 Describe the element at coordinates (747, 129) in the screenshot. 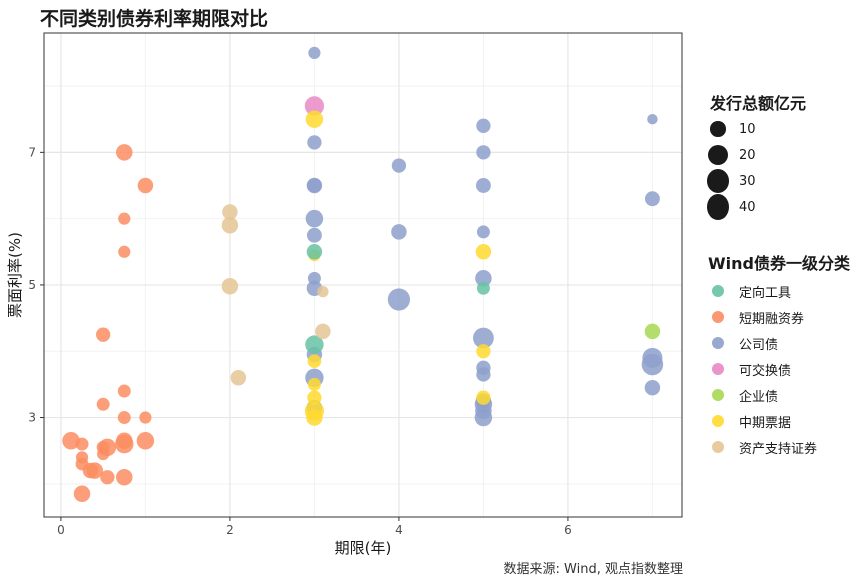

I see `size-legend-label: 10` at that location.